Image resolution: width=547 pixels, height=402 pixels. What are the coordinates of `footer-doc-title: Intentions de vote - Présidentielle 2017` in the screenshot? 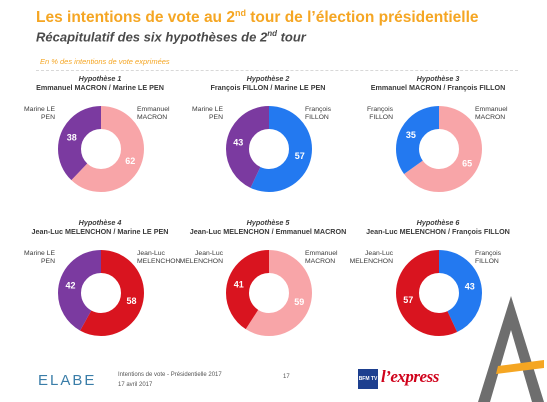 It's located at (170, 375).